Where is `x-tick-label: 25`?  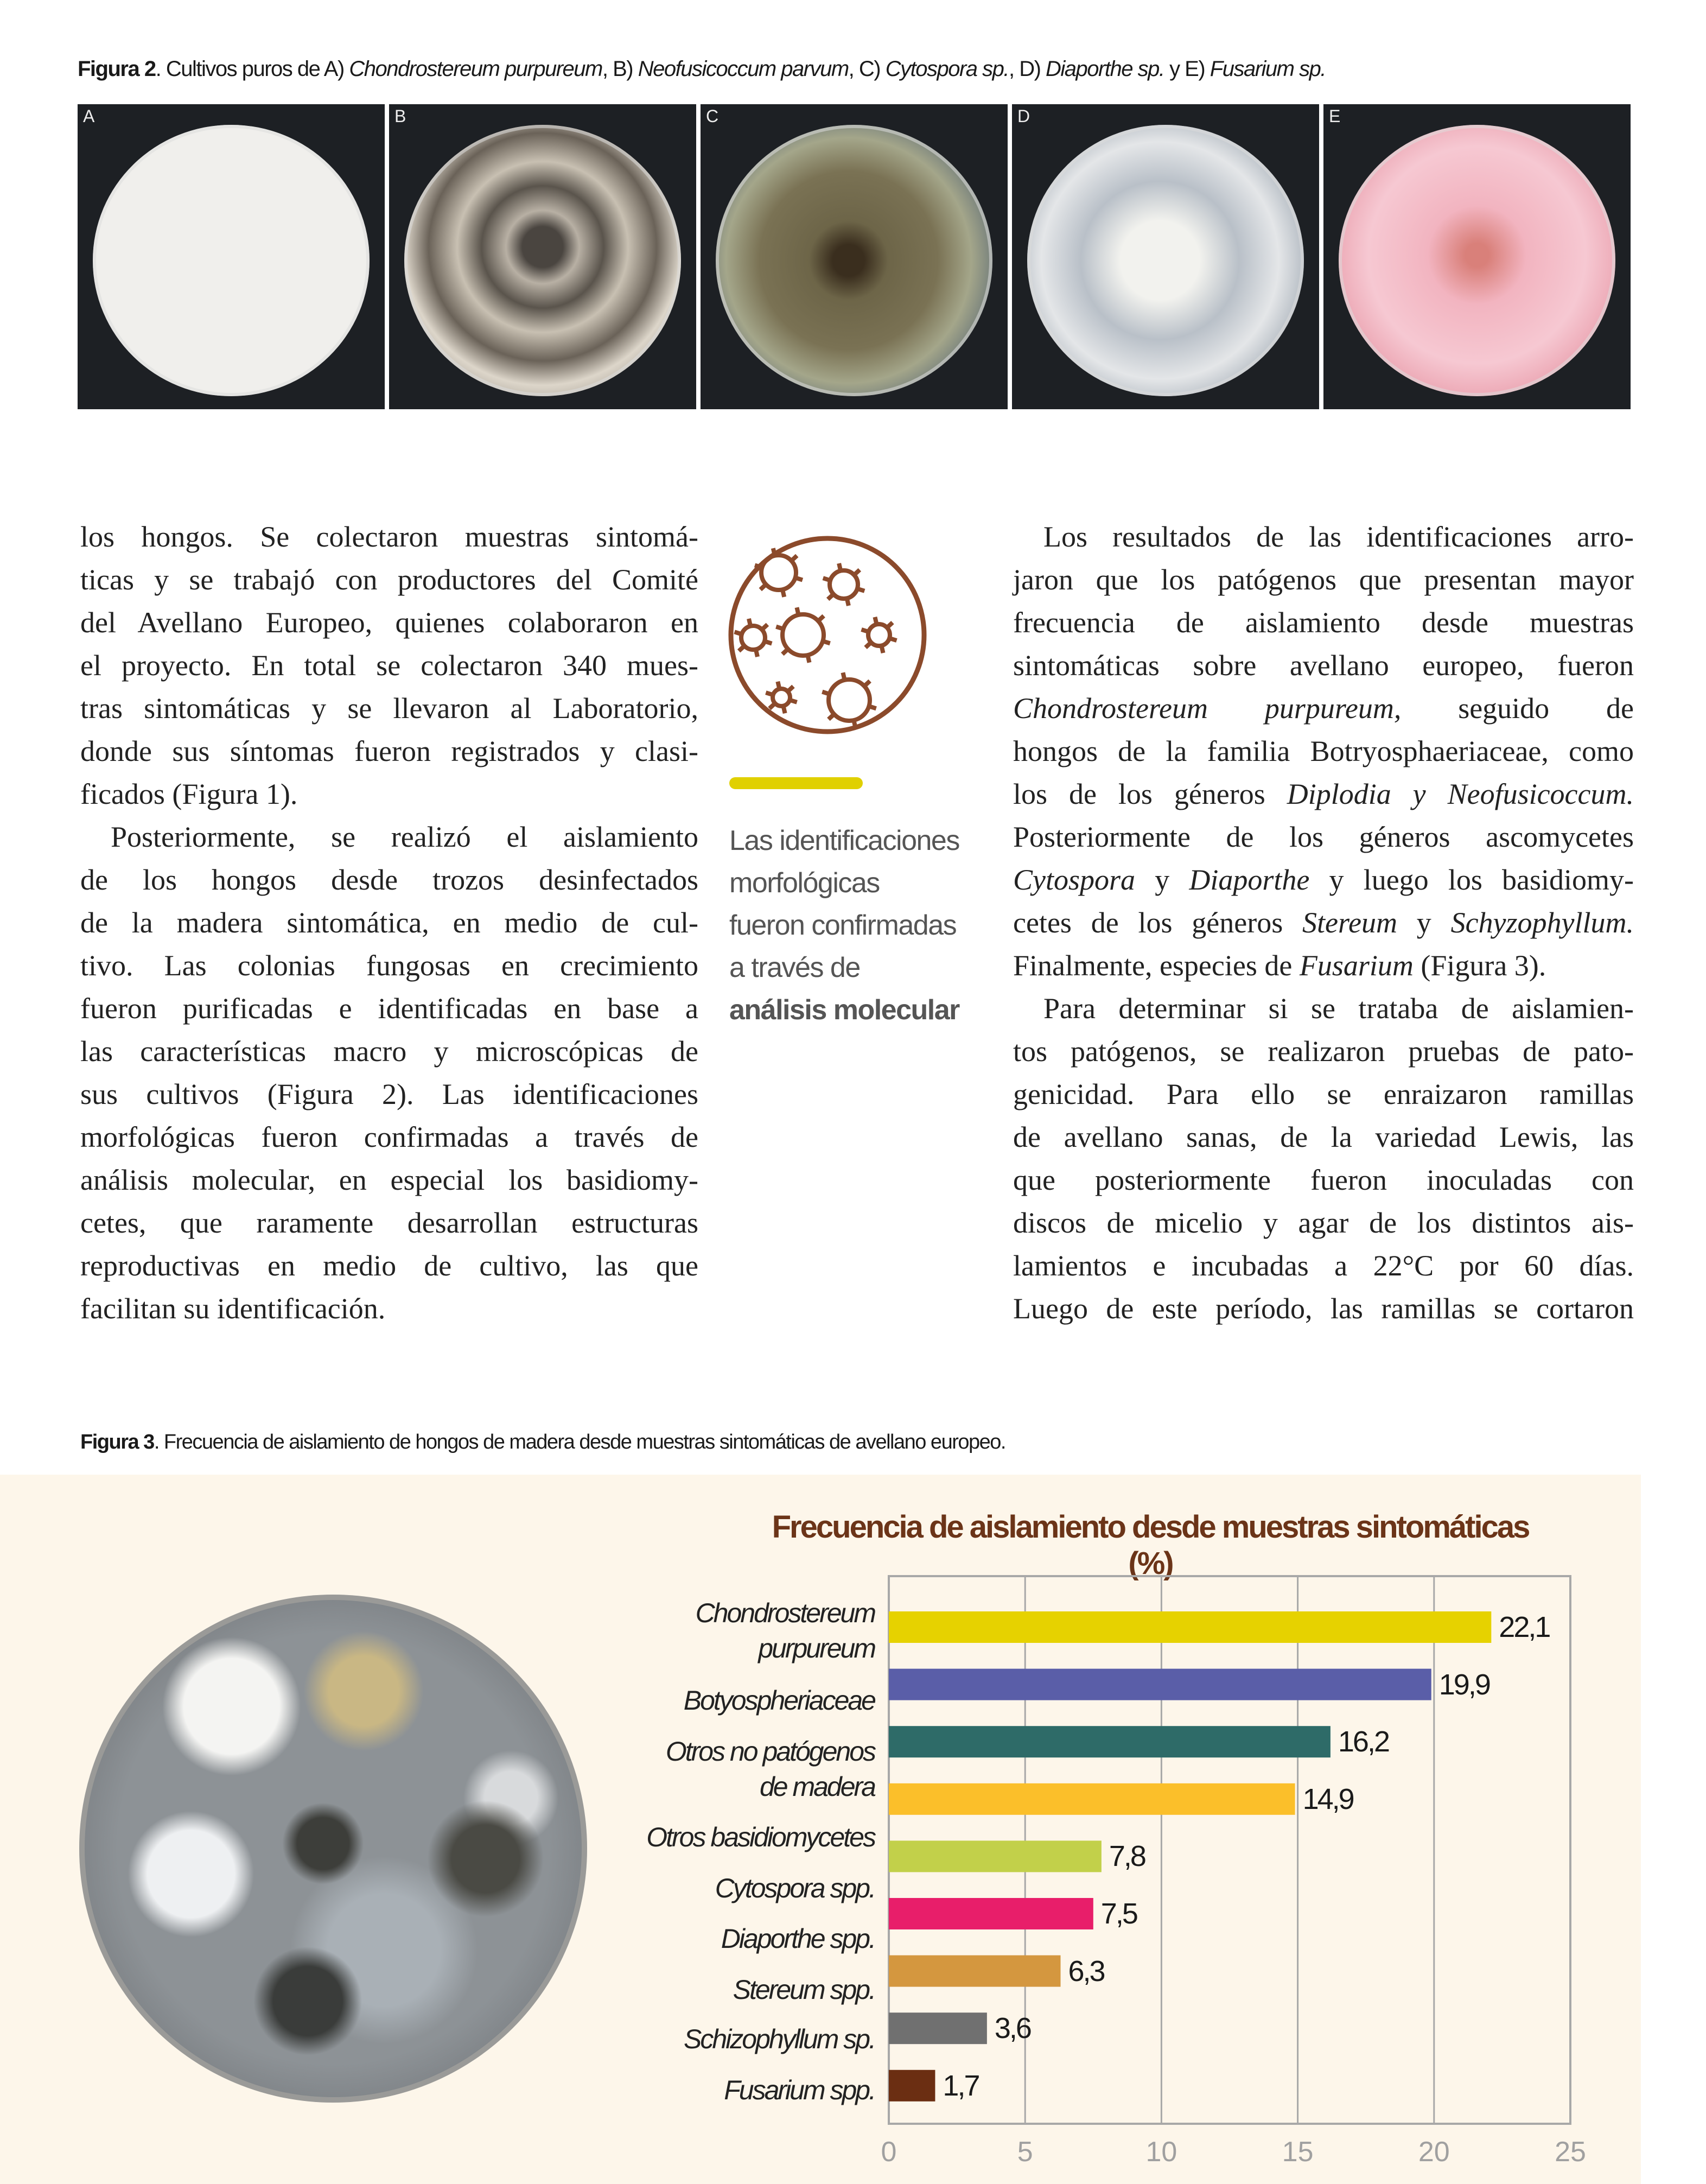 x-tick-label: 25 is located at coordinates (1570, 2152).